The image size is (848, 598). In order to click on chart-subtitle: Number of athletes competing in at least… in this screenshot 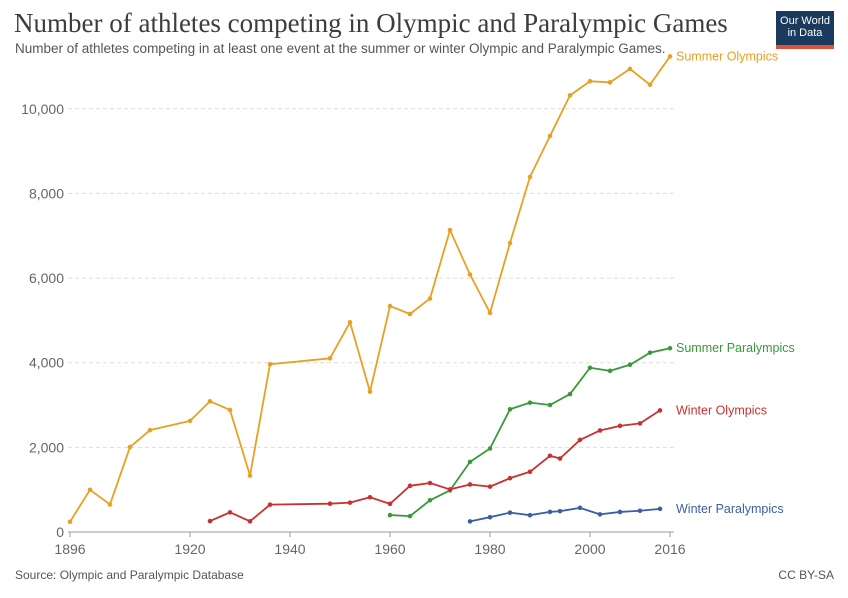, I will do `click(340, 48)`.